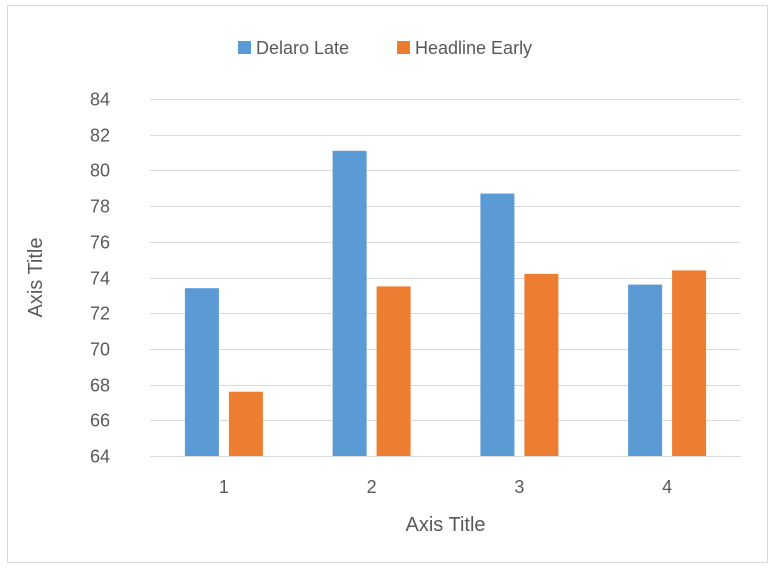 Image resolution: width=775 pixels, height=568 pixels. I want to click on y-tick-label: 70, so click(100, 350).